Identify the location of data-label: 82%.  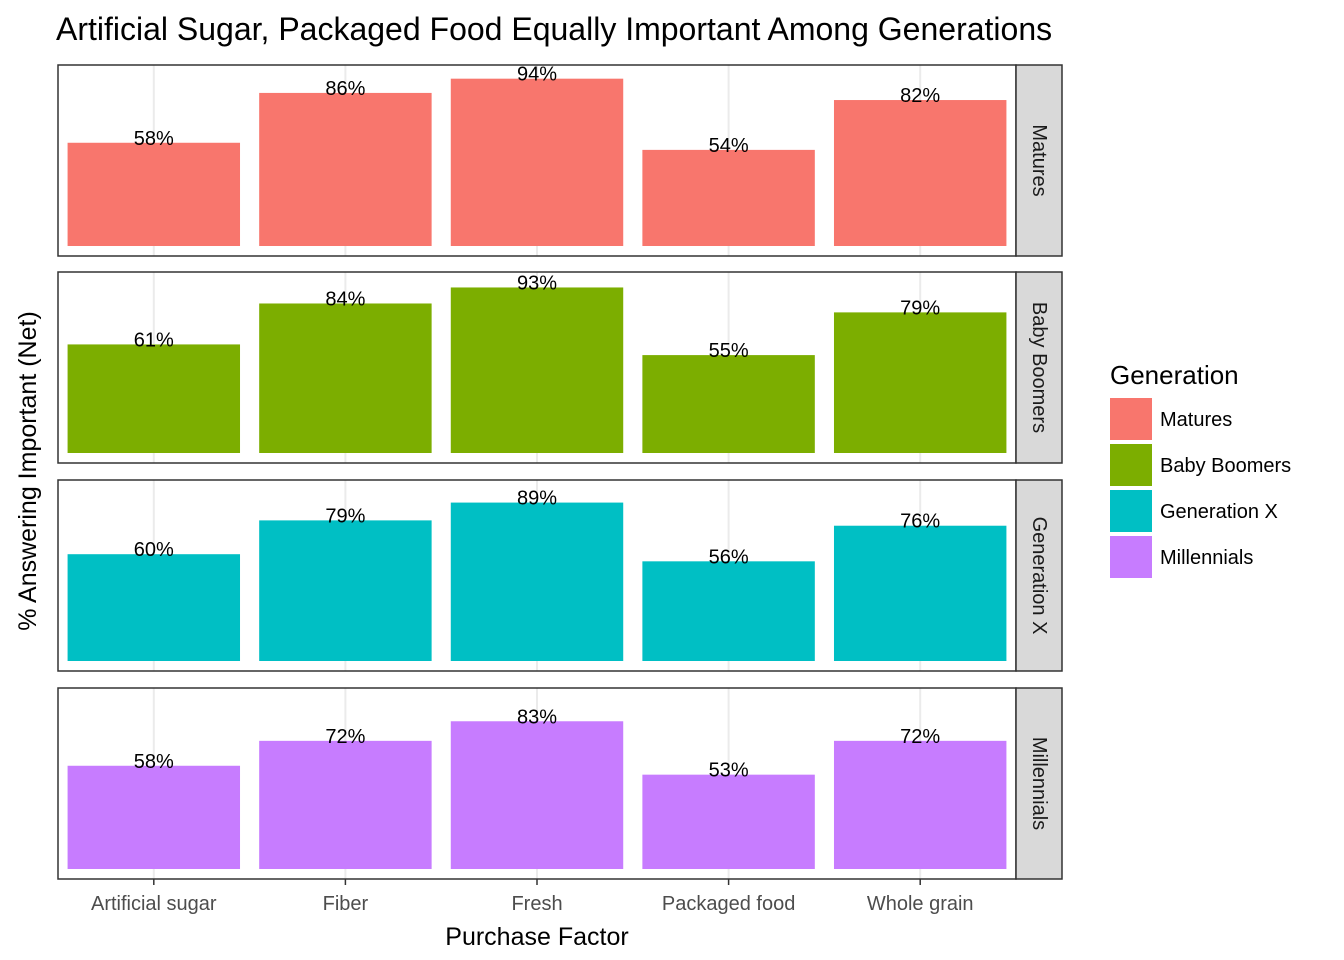
(920, 96).